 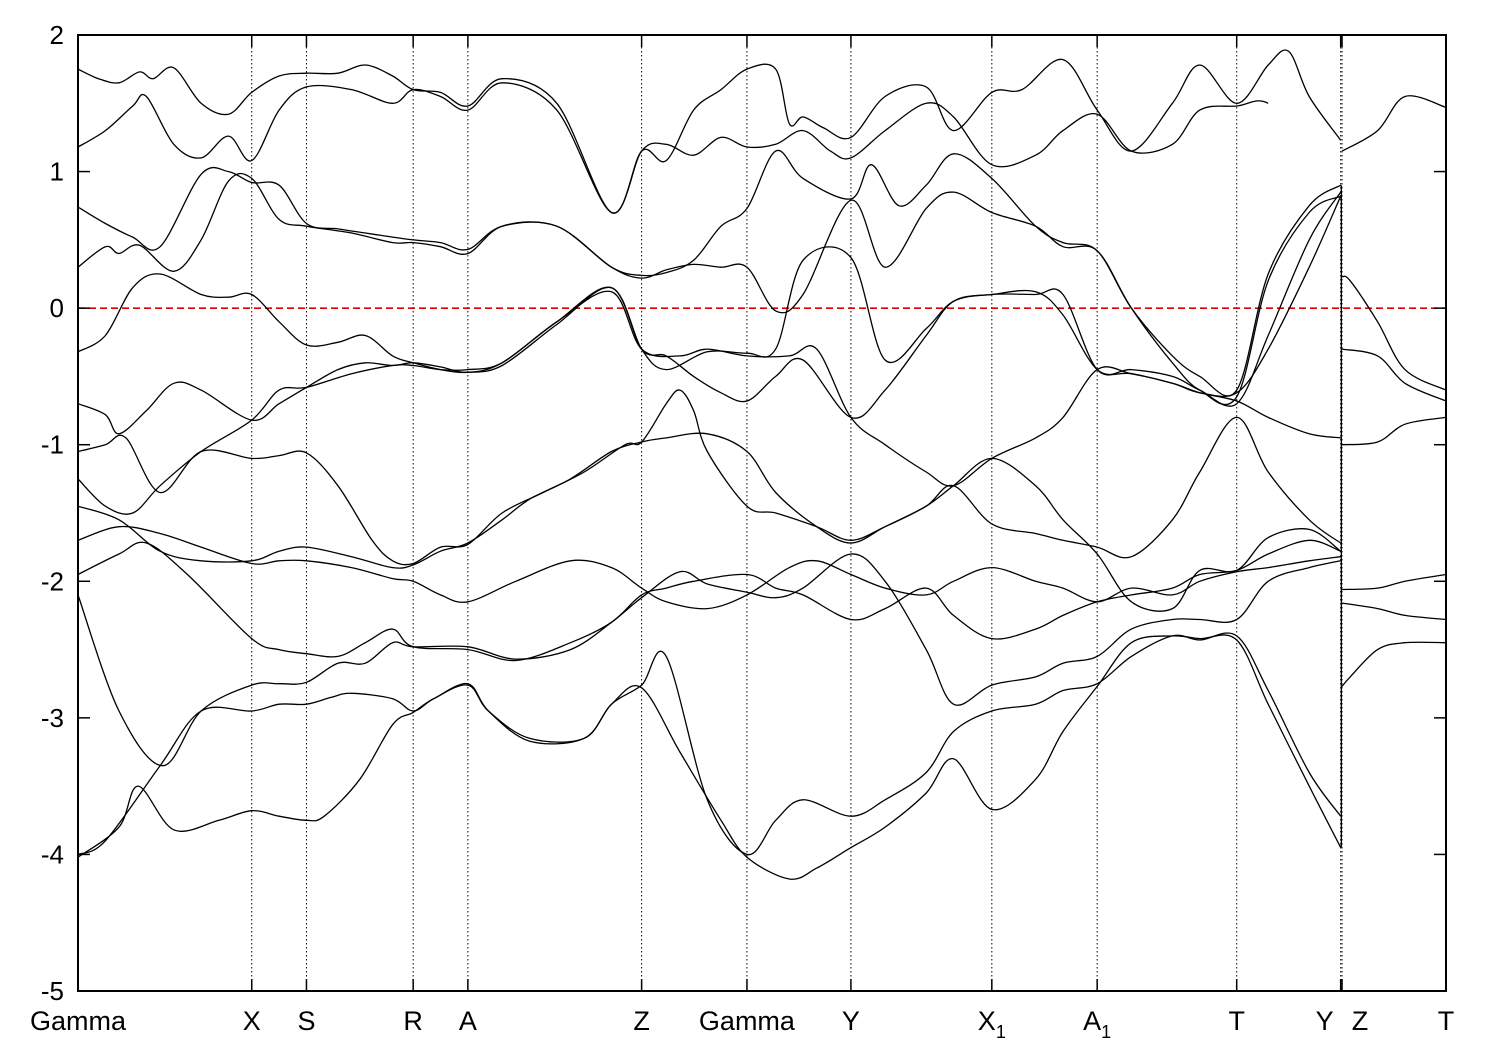 I want to click on kpoint-label-3: R, so click(x=413, y=1021).